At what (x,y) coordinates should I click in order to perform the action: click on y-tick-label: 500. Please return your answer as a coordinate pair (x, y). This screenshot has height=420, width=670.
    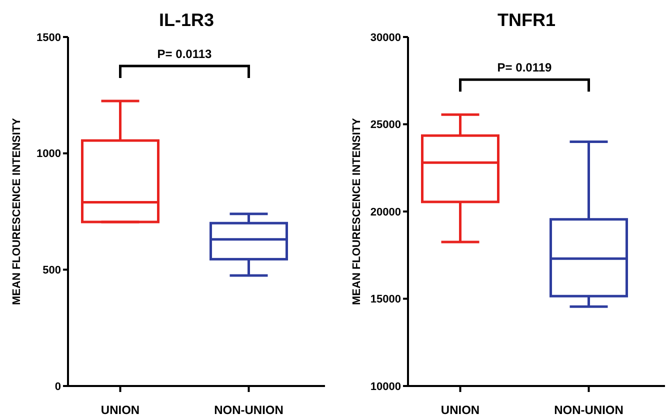
    Looking at the image, I should click on (51, 270).